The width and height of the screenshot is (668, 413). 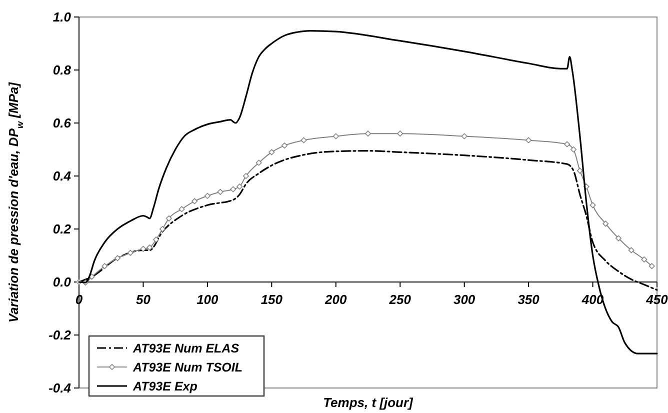 What do you see at coordinates (336, 299) in the screenshot?
I see `x-tick-label: 200` at bounding box center [336, 299].